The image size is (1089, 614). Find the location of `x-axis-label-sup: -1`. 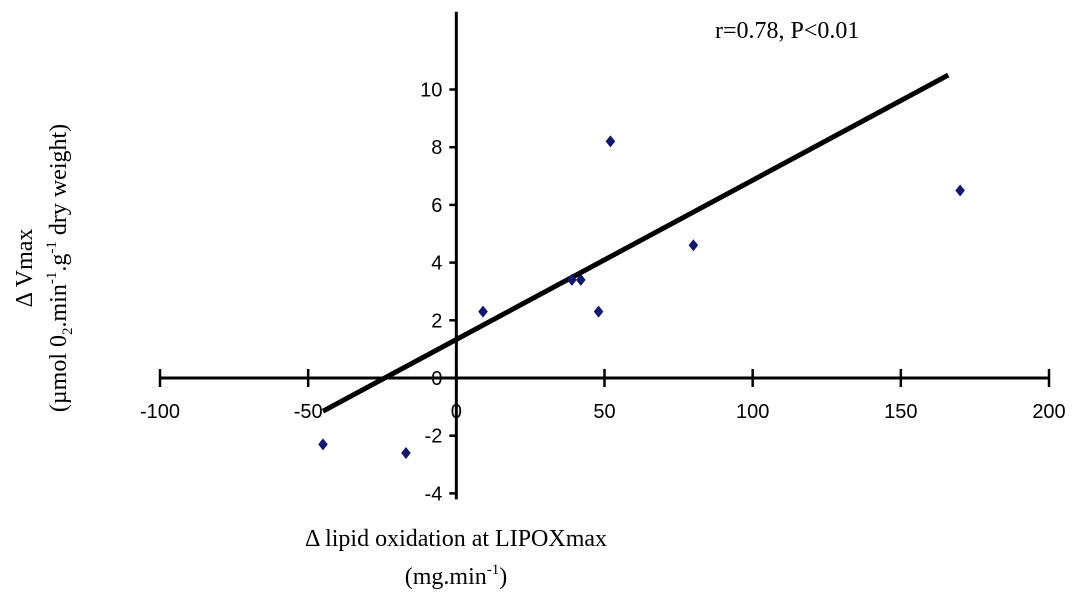

x-axis-label-sup: -1 is located at coordinates (493, 570).